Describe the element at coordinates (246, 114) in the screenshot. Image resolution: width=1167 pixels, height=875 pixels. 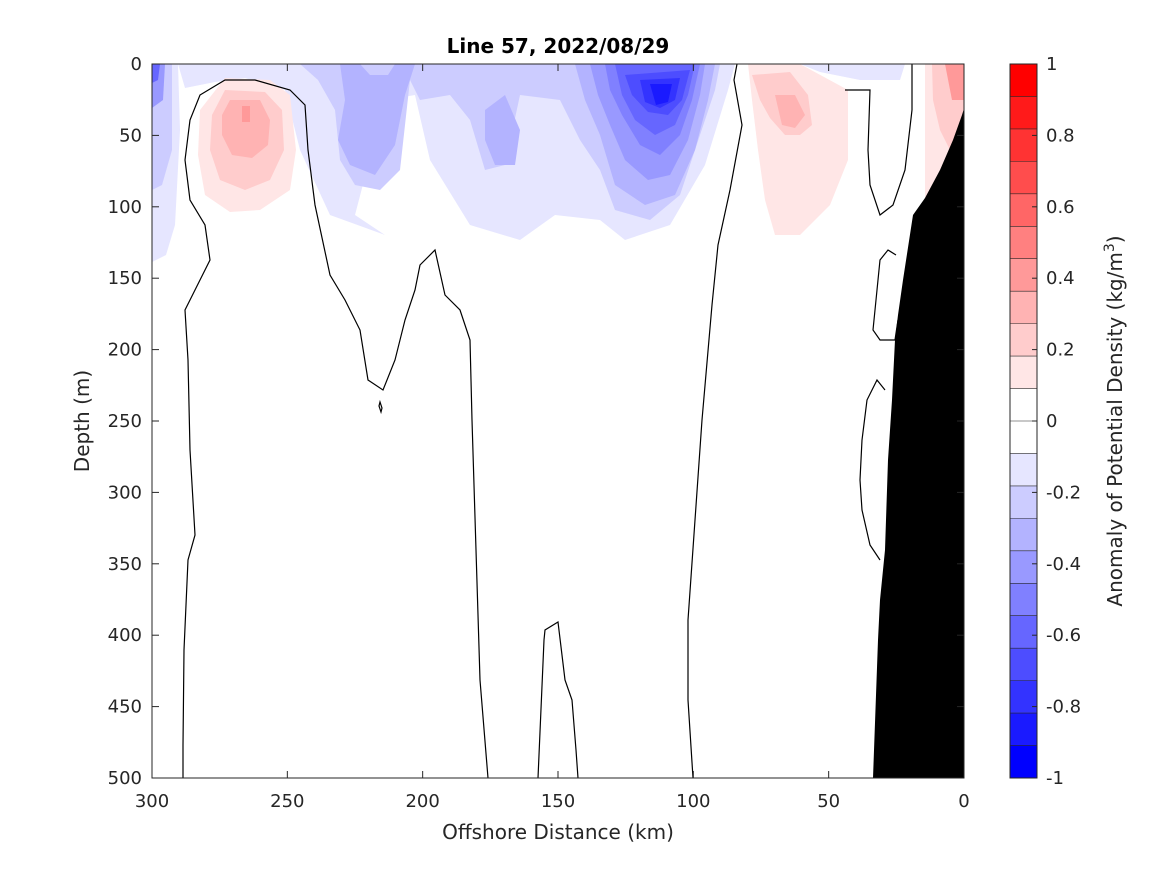
I see `contour-pos-0.4-eddy` at that location.